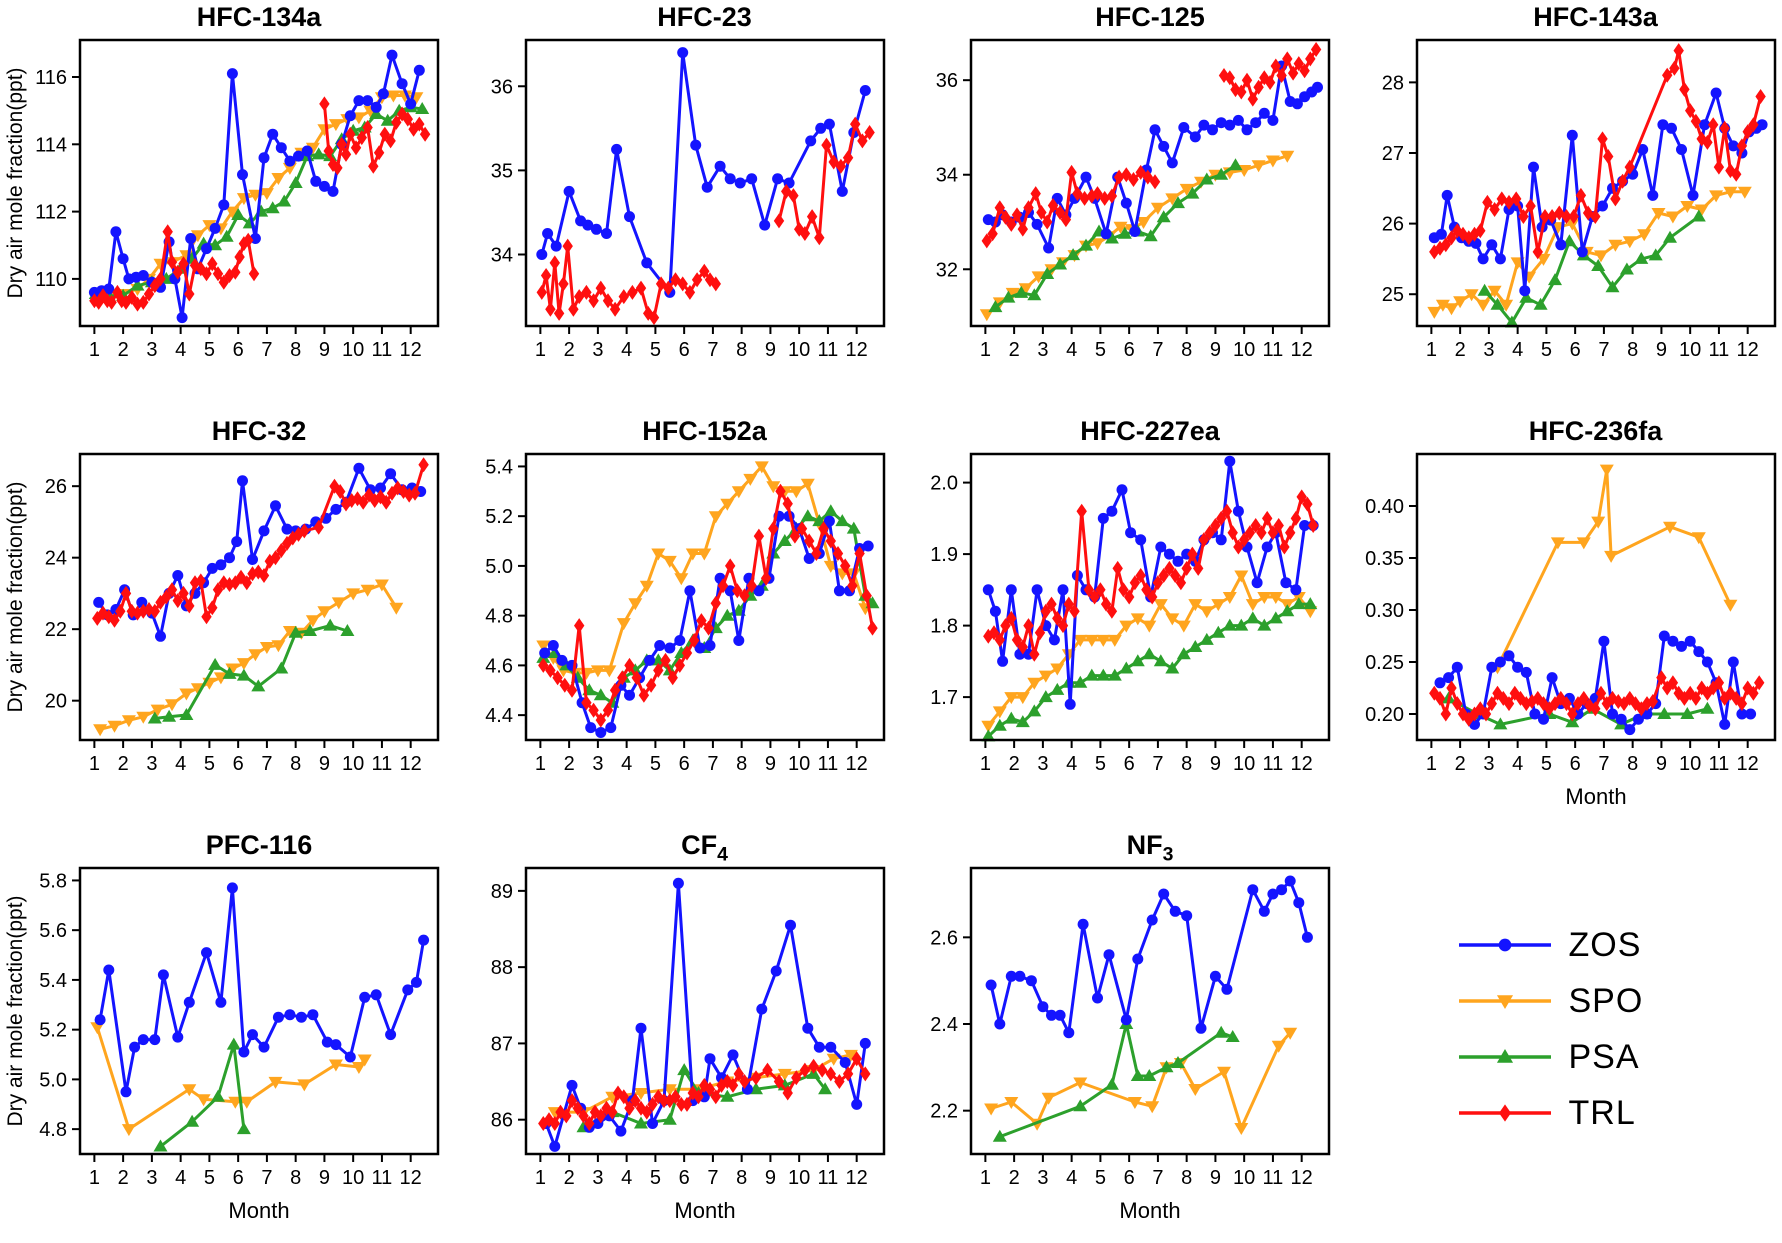  What do you see at coordinates (944, 555) in the screenshot?
I see `svg-text: 1.9` at bounding box center [944, 555].